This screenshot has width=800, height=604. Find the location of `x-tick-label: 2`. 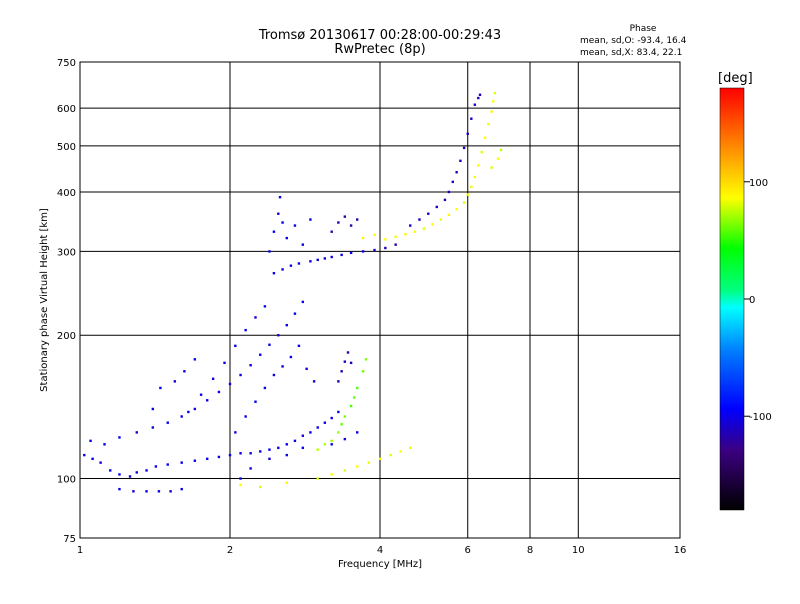

x-tick-label: 2 is located at coordinates (230, 550).